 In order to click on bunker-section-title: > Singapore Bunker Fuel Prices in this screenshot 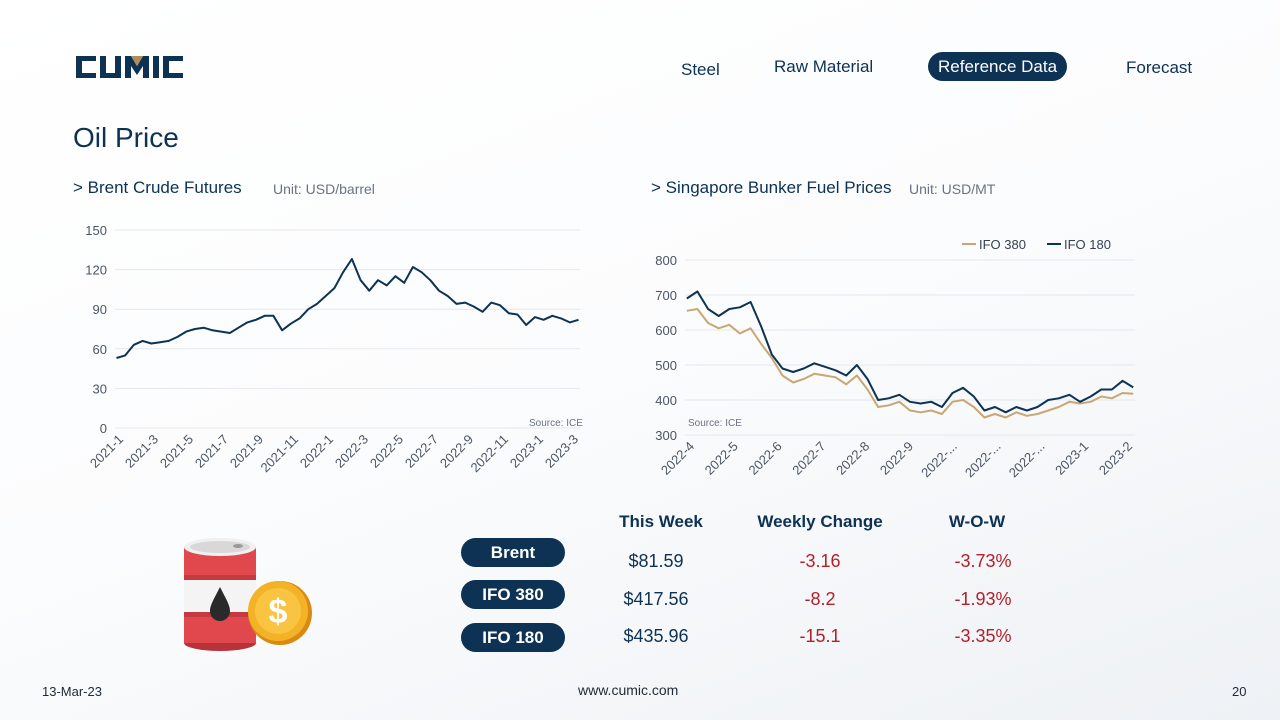, I will do `click(771, 187)`.